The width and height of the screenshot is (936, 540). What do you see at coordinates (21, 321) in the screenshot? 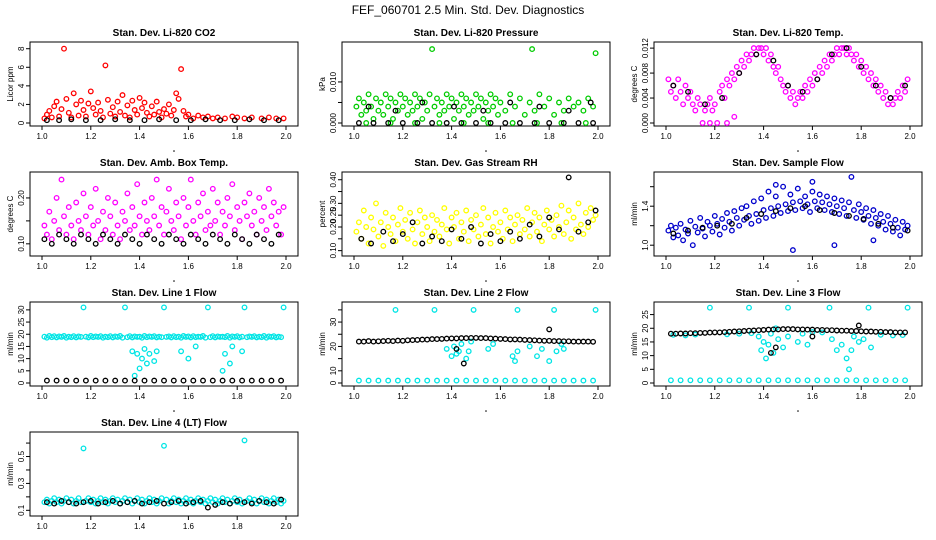
I see `y-tick-label: 25` at bounding box center [21, 321].